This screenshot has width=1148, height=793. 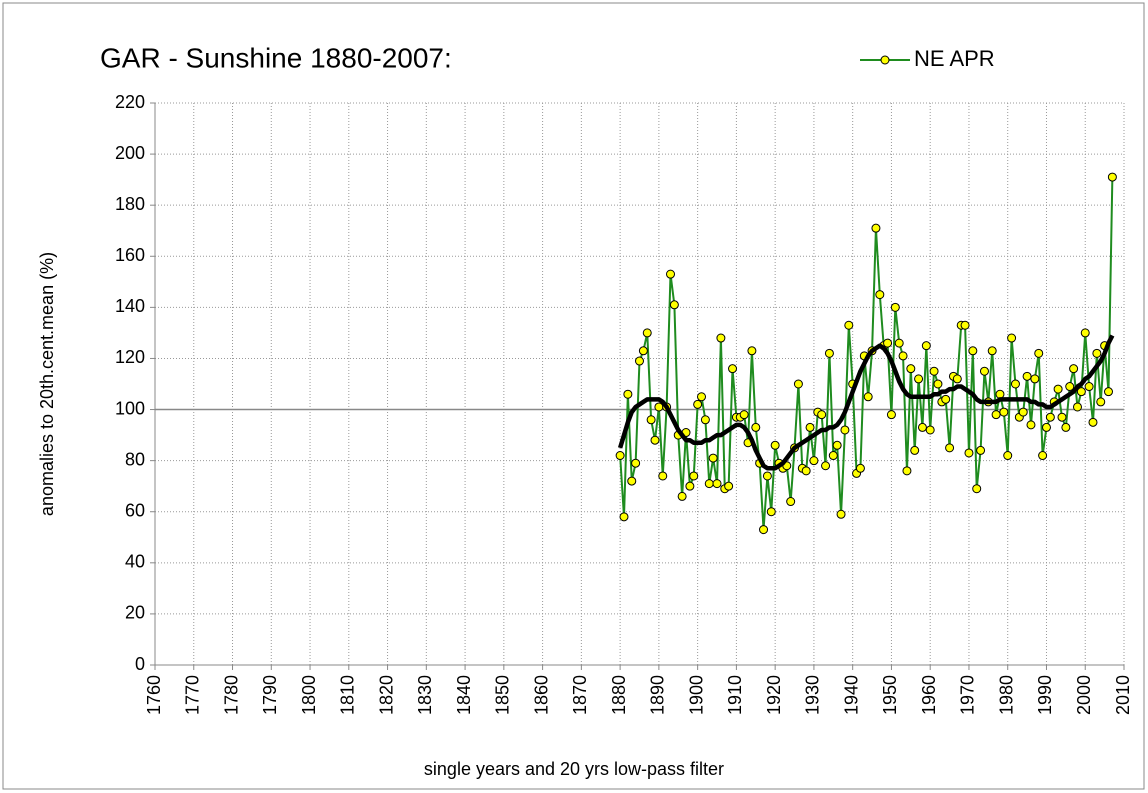 What do you see at coordinates (47, 384) in the screenshot?
I see `y-axis-label: anomalies to 20th.cent.mean (%)` at bounding box center [47, 384].